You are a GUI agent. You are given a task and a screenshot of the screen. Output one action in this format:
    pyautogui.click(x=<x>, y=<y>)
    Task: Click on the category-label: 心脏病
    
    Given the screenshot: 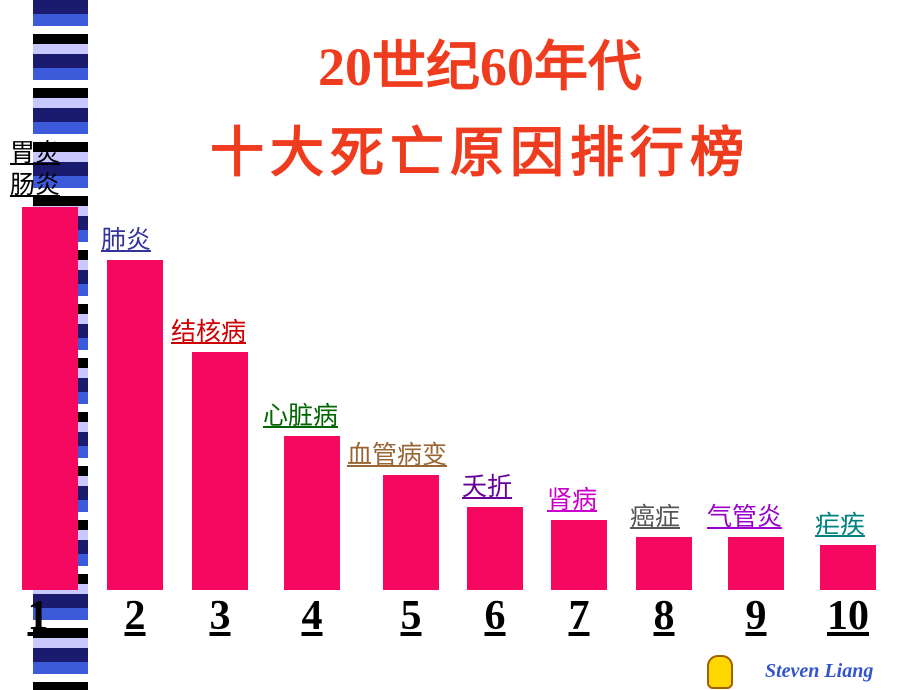 What is the action you would take?
    pyautogui.click(x=301, y=415)
    